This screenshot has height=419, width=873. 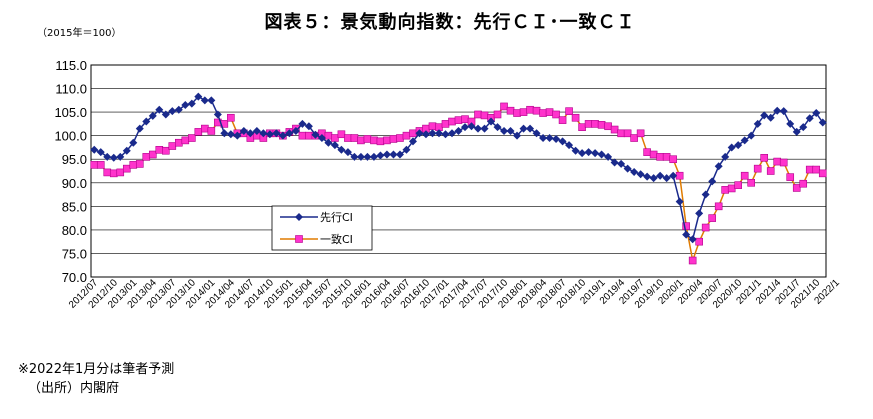 What do you see at coordinates (74, 230) in the screenshot?
I see `y-tick-label: 80.0` at bounding box center [74, 230].